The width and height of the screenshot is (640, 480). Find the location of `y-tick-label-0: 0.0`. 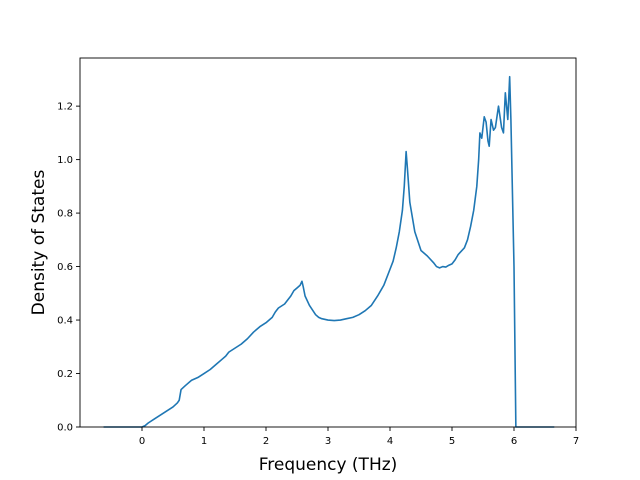

y-tick-label-0: 0.0 is located at coordinates (65, 428).